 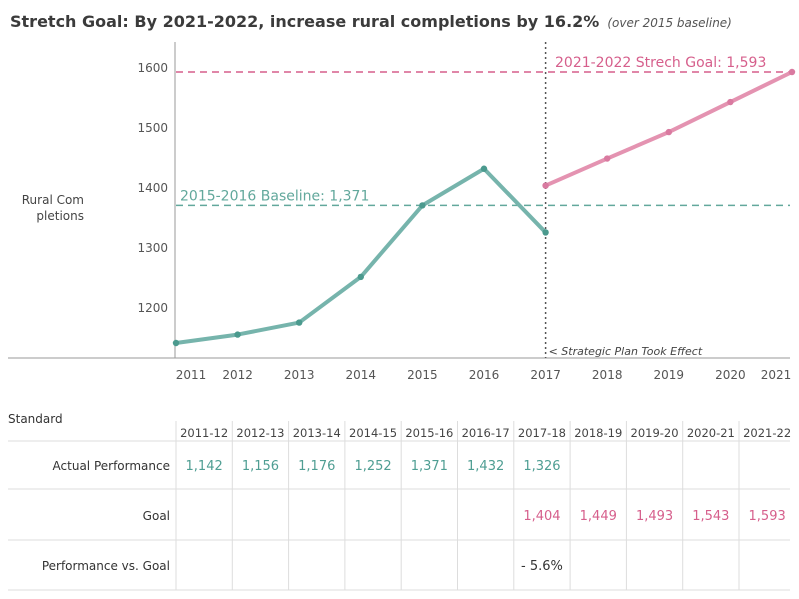 What do you see at coordinates (422, 205) in the screenshot?
I see `actual-data-point-2015` at bounding box center [422, 205].